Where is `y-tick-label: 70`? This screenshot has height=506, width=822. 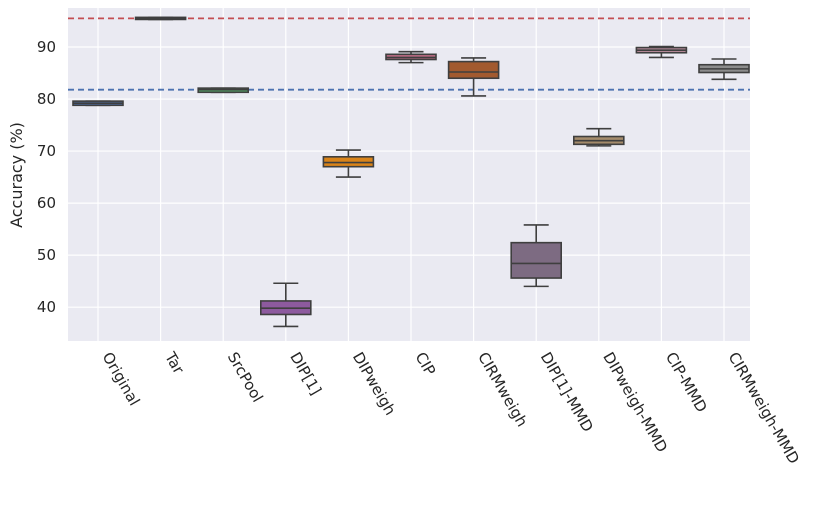
y-tick-label: 70 is located at coordinates (46, 151).